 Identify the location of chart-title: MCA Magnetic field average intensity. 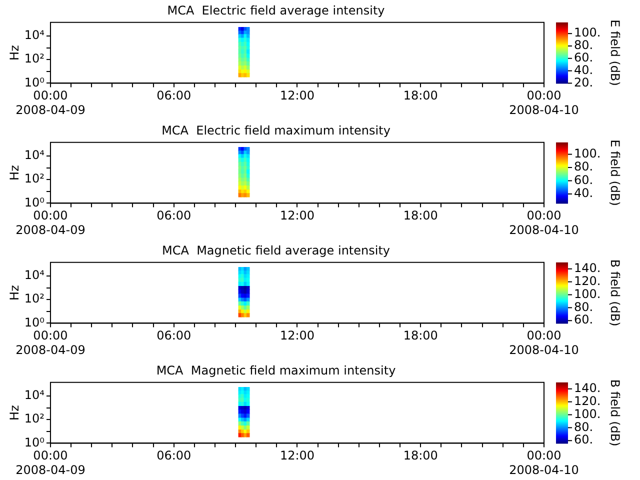
(276, 250).